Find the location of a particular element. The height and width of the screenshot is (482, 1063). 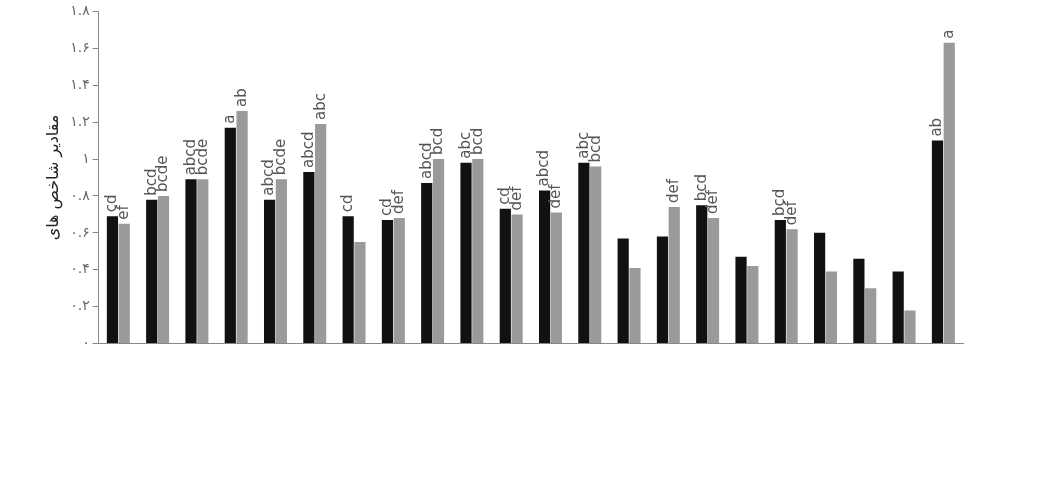

y-tick-label: ۱.۴ is located at coordinates (80, 83).